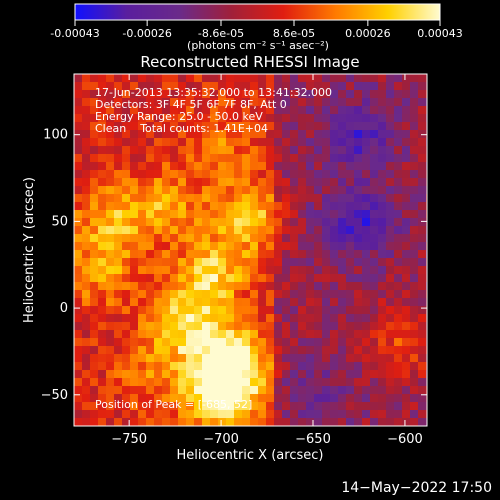 The height and width of the screenshot is (500, 500). I want to click on annotation-detectors: Detectors: 3F 4F 5F 6F 7F 8F, Att 0, so click(191, 104).